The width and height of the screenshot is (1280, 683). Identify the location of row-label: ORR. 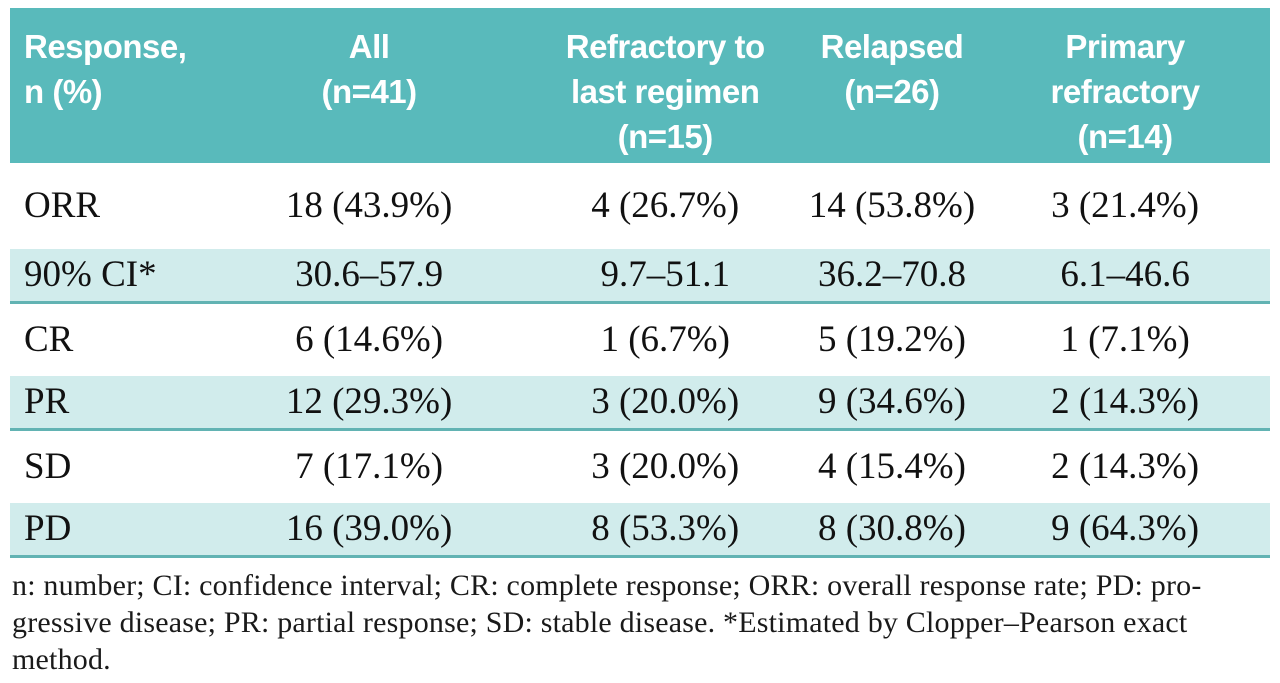
(111, 206).